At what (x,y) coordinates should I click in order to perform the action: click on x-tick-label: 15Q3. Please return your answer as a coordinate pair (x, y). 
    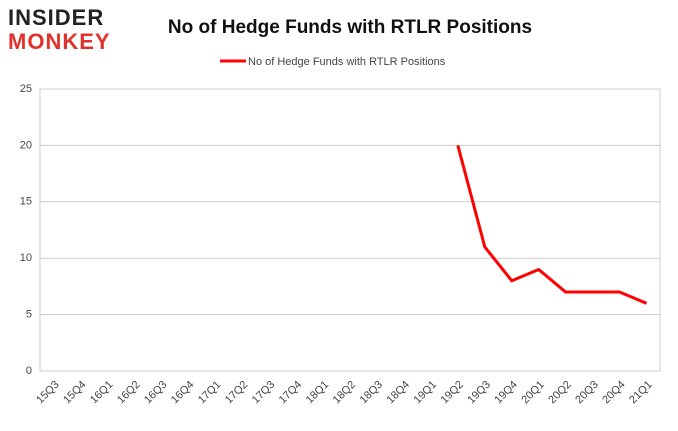
    Looking at the image, I should click on (48, 393).